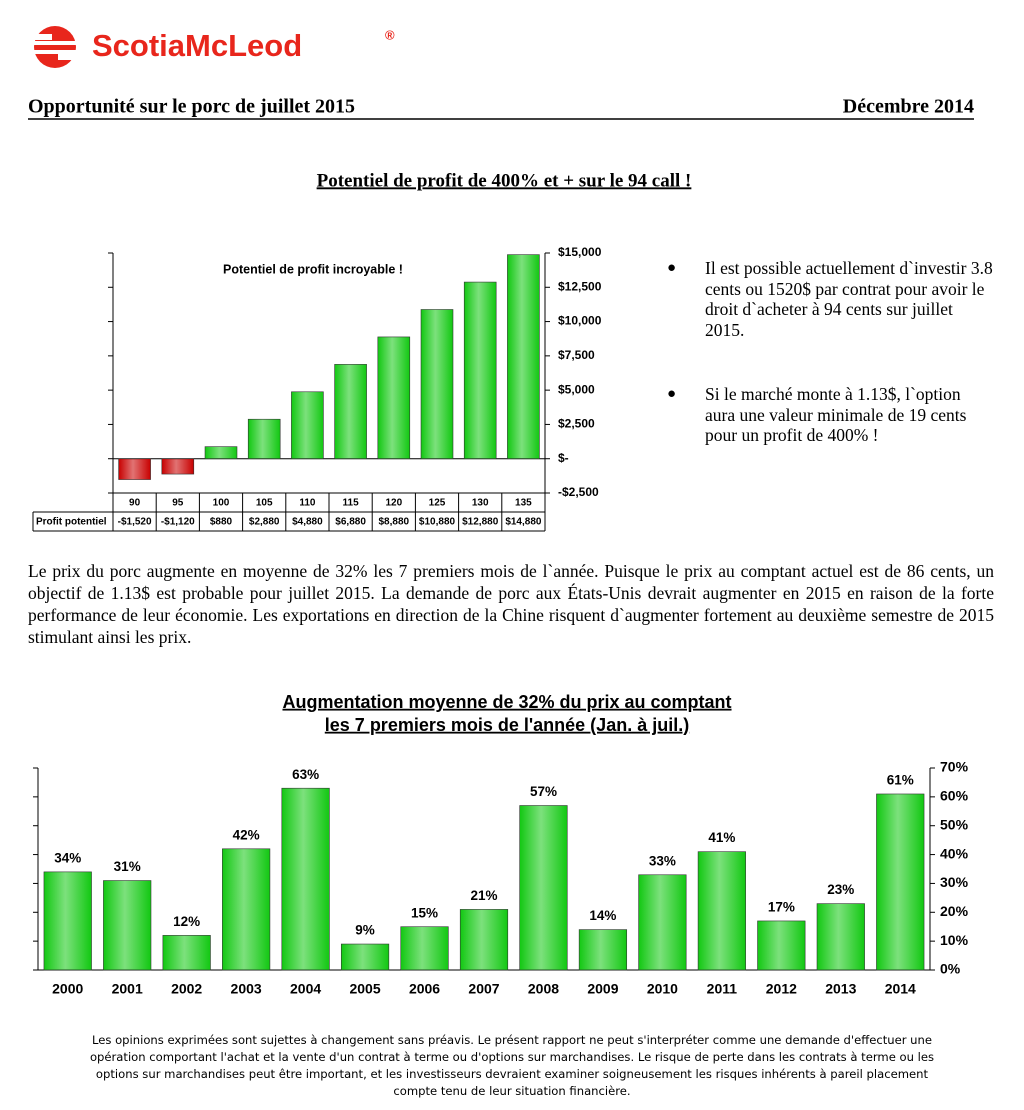 The image size is (1024, 1110). Describe the element at coordinates (305, 774) in the screenshot. I see `data-label: 63%` at that location.